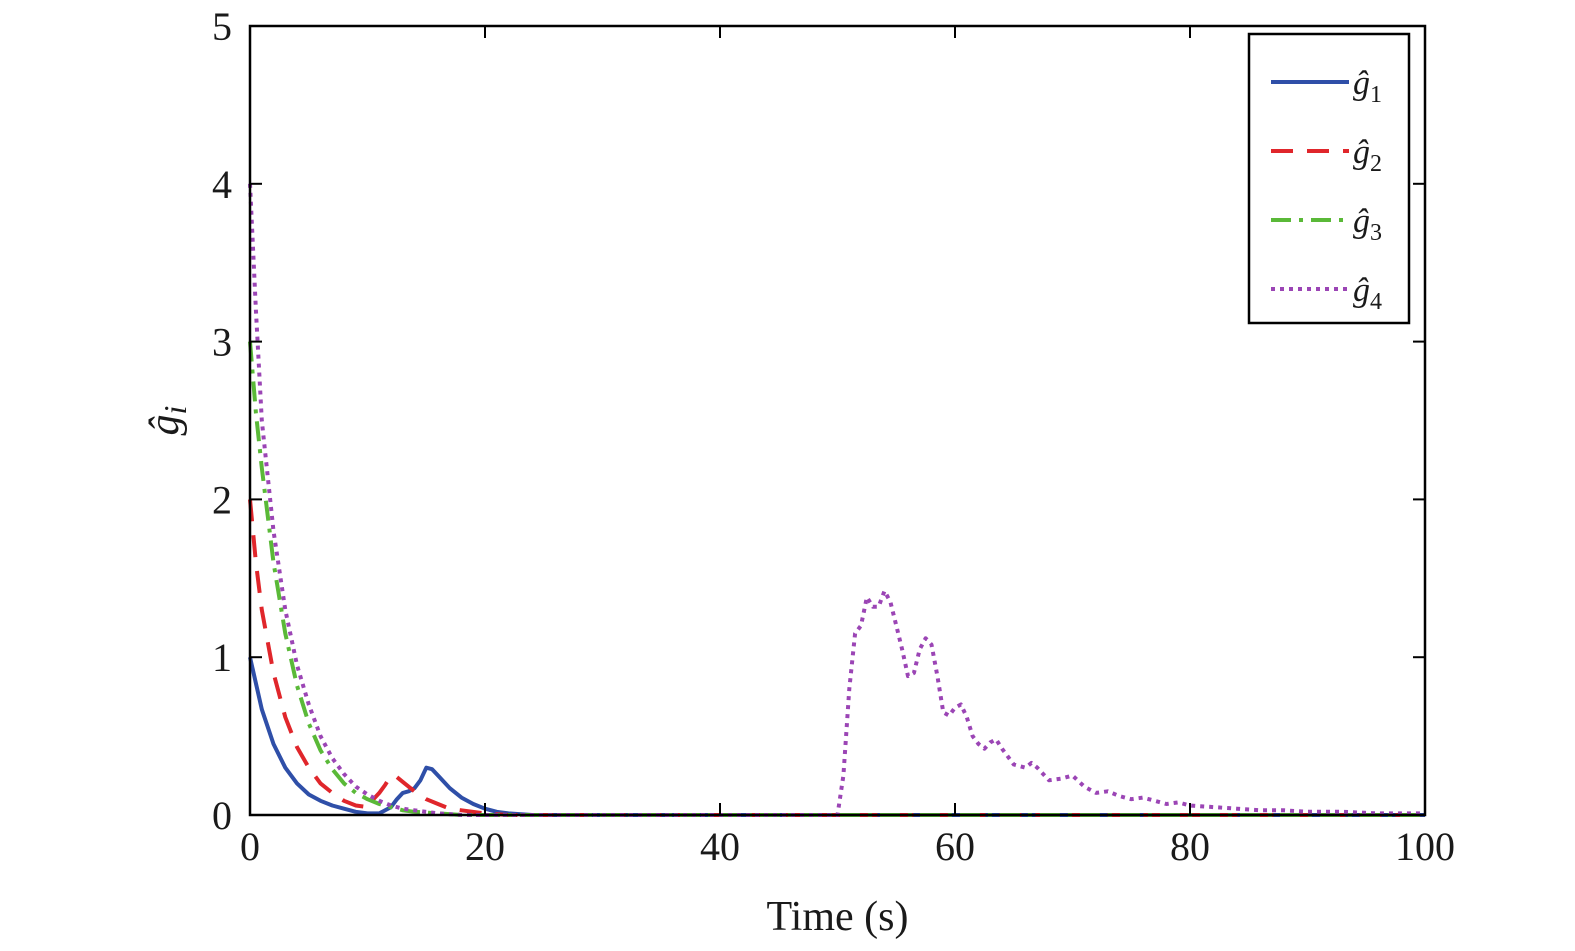  Describe the element at coordinates (1367, 86) in the screenshot. I see `legend-label-1: ĝ1` at that location.